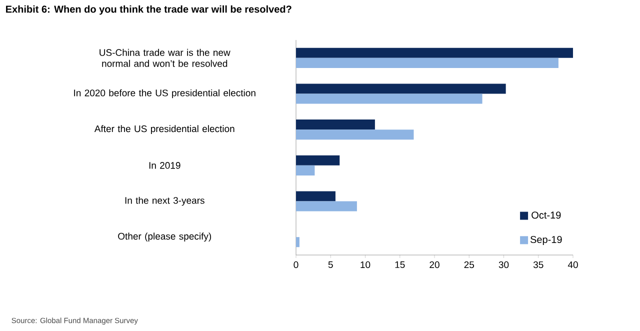  Describe the element at coordinates (164, 165) in the screenshot. I see `y-tick-label: In 2019` at that location.